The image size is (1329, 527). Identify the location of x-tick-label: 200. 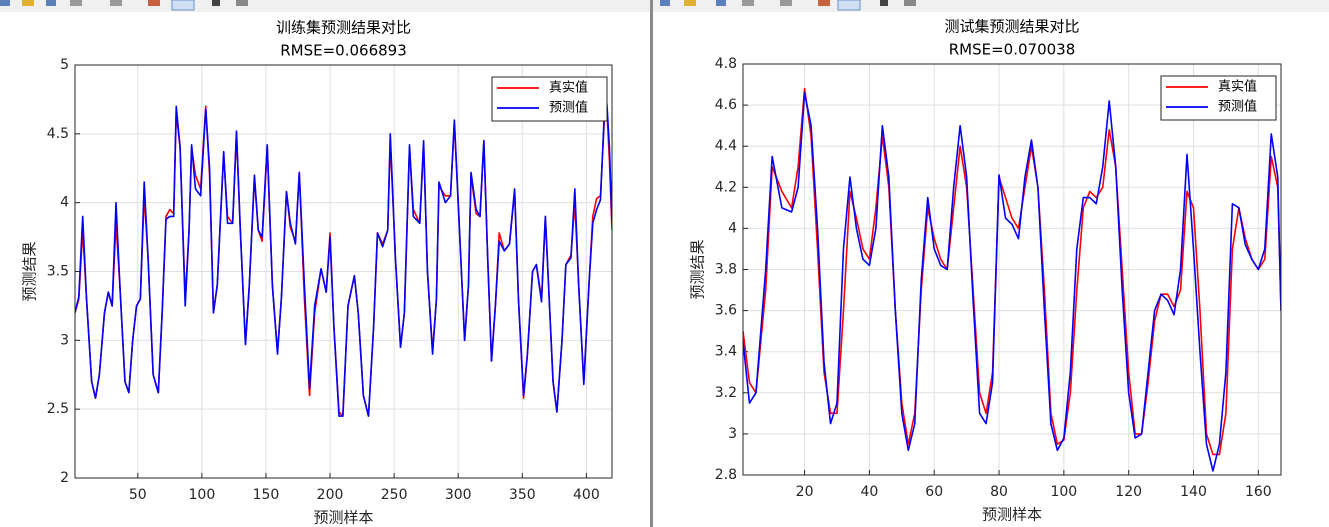
(330, 495).